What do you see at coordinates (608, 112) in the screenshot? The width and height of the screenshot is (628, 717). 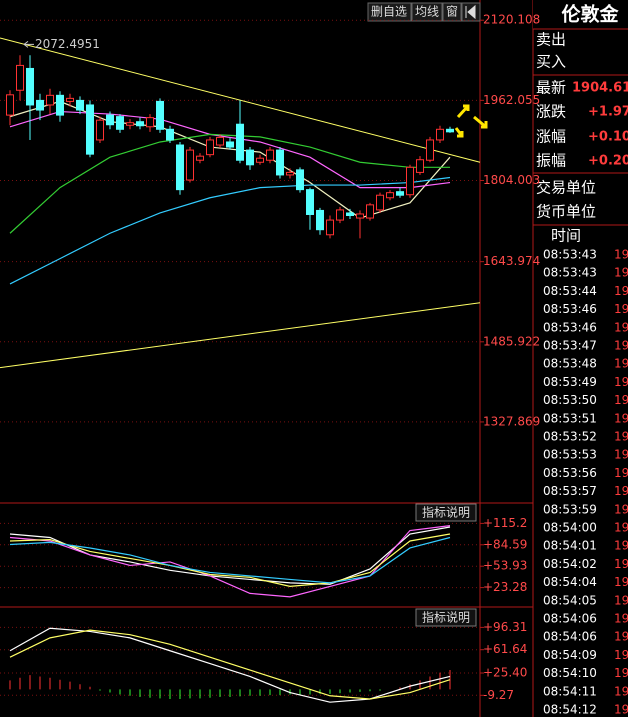 I see `quote-value: +1.970` at bounding box center [608, 112].